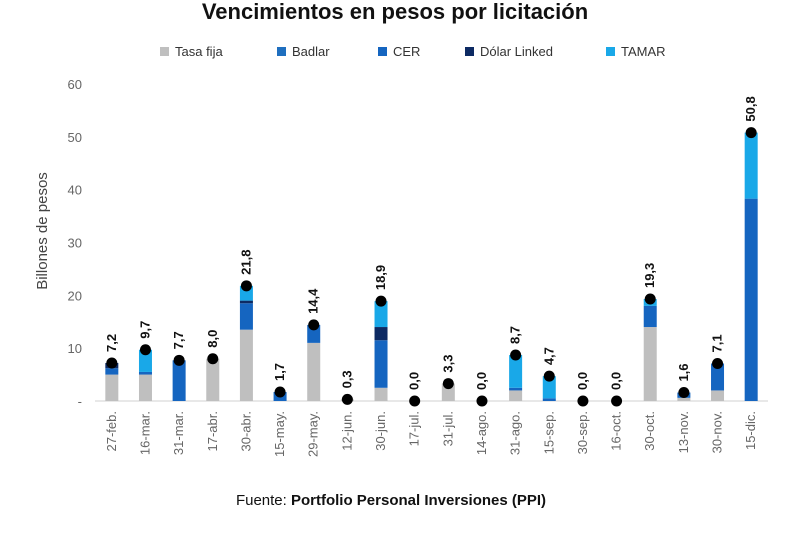  Describe the element at coordinates (75, 137) in the screenshot. I see `y-tick-5: 50` at that location.